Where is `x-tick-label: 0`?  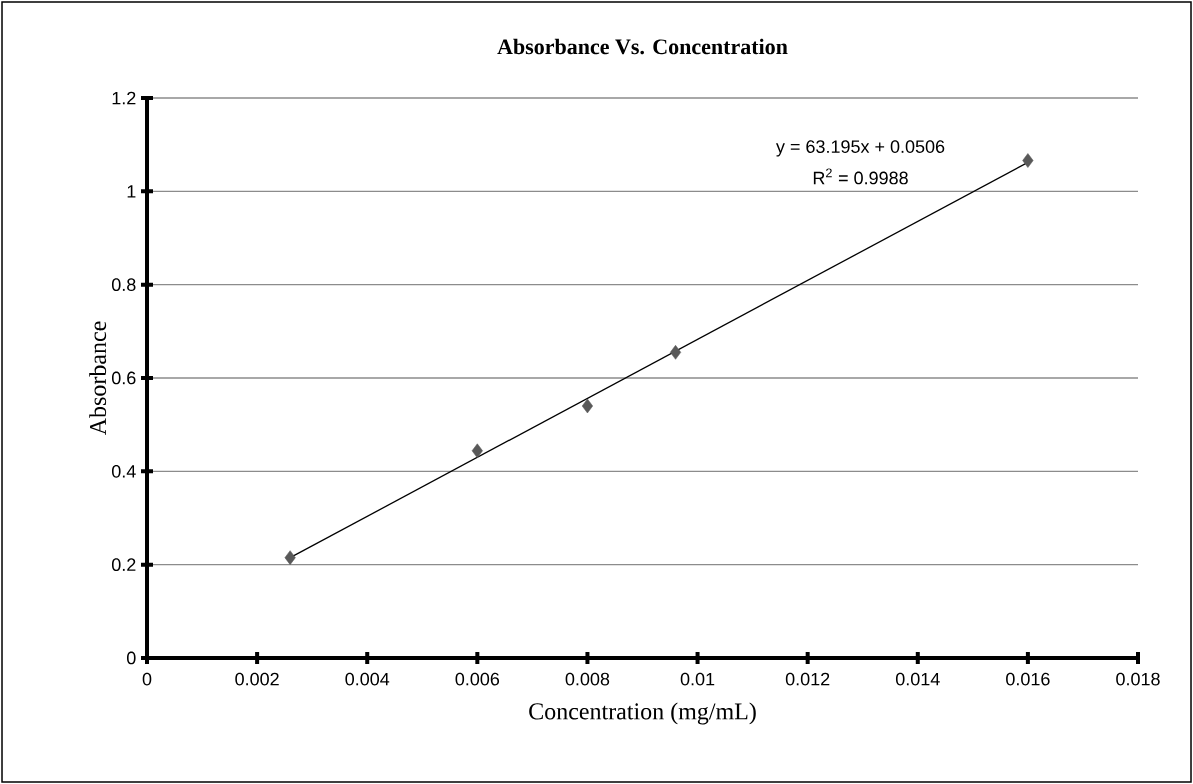 x-tick-label: 0 is located at coordinates (147, 679).